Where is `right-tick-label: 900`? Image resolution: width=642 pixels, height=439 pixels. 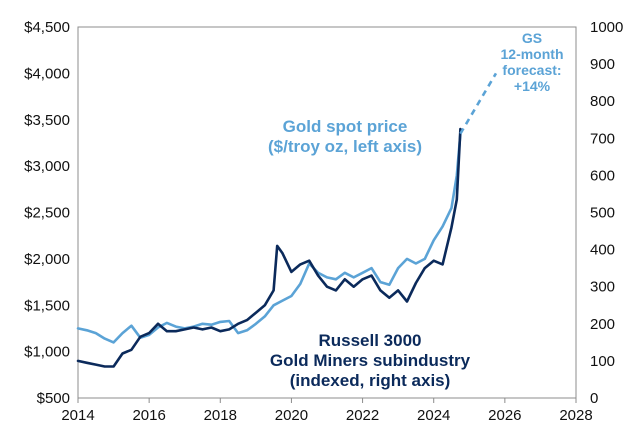 right-tick-label: 900 is located at coordinates (602, 64).